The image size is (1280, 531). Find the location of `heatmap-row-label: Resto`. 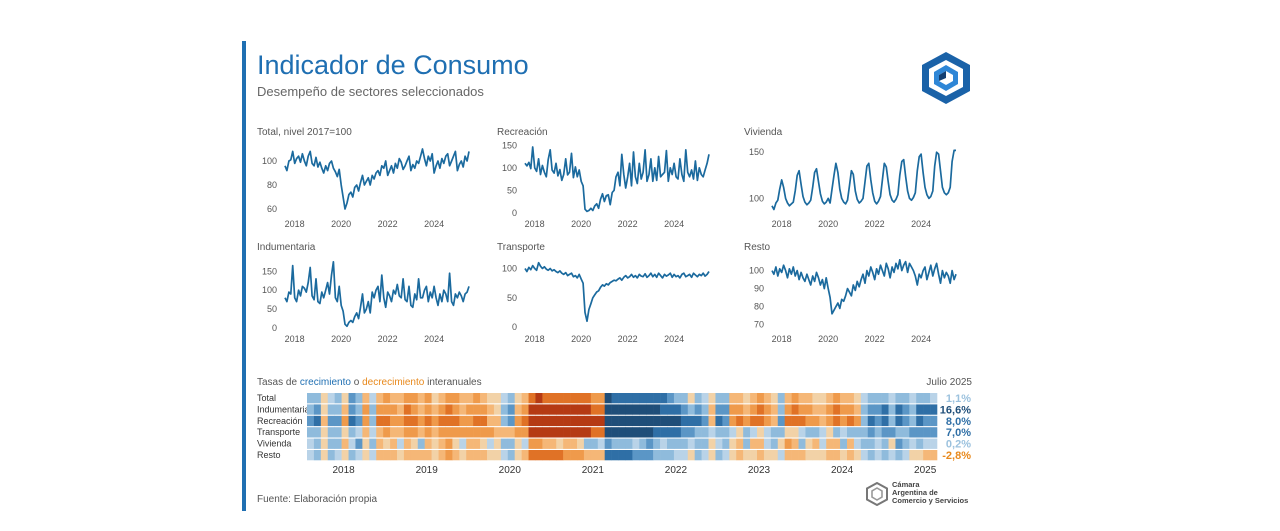

heatmap-row-label: Resto is located at coordinates (269, 455).